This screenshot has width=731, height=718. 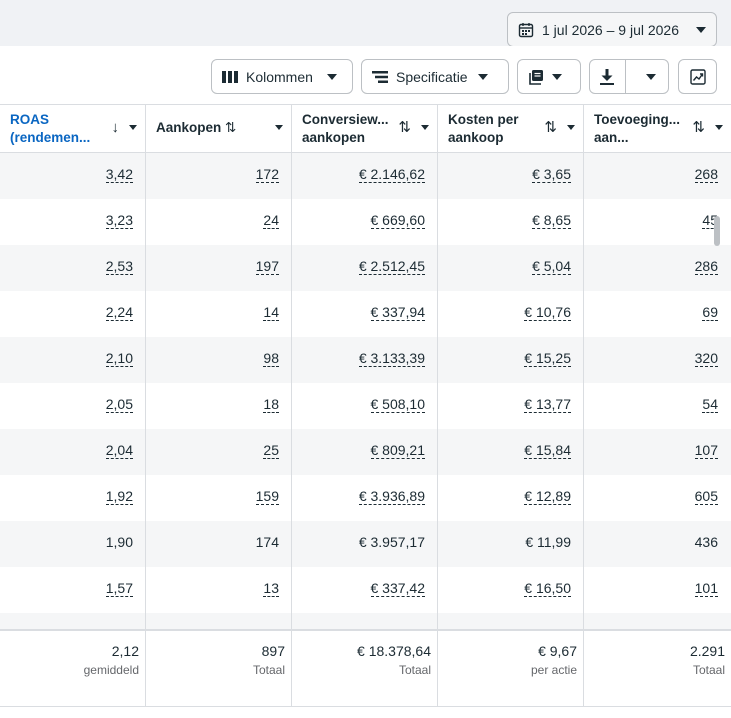 What do you see at coordinates (365, 452) in the screenshot?
I see `table-row: 2,04 25 € 809,21 € 15,84 107` at bounding box center [365, 452].